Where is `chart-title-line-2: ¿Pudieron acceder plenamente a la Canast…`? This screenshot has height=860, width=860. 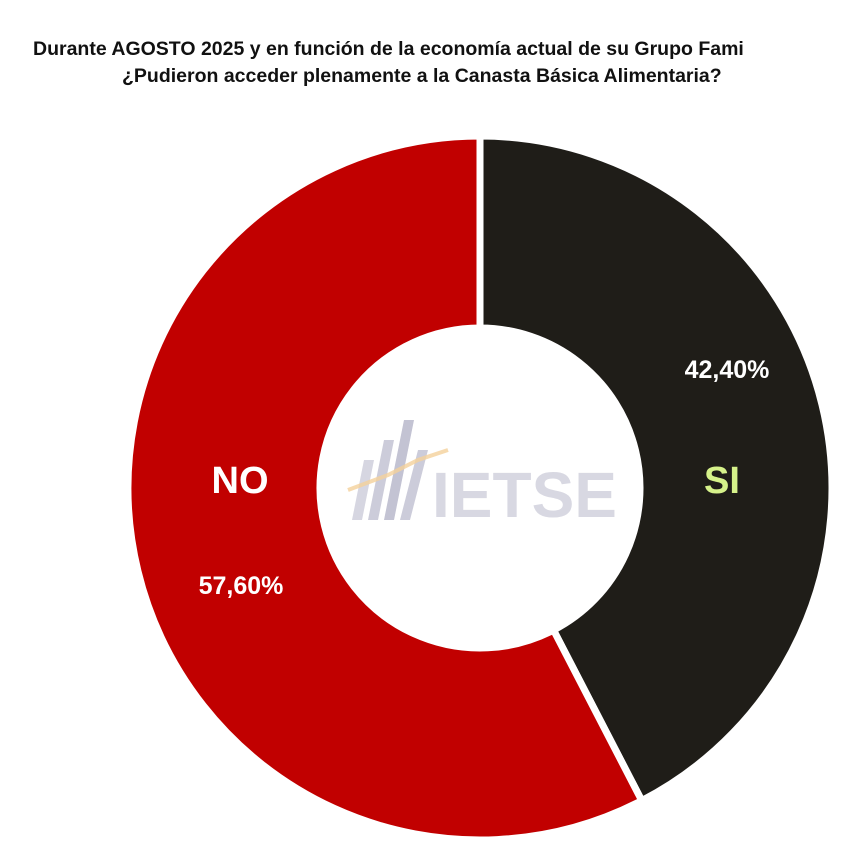 chart-title-line-2: ¿Pudieron acceder plenamente a la Canast… is located at coordinates (422, 76).